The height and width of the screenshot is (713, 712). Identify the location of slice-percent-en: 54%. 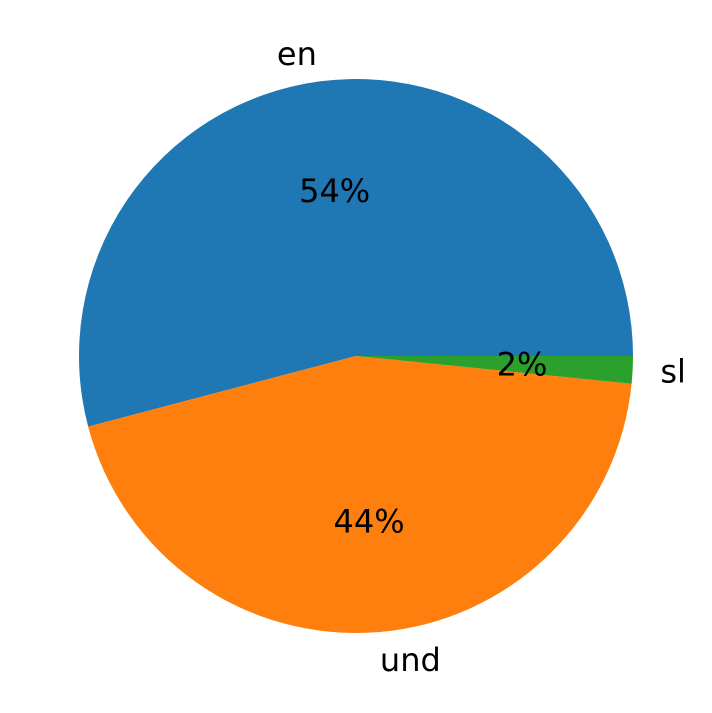
(334, 191).